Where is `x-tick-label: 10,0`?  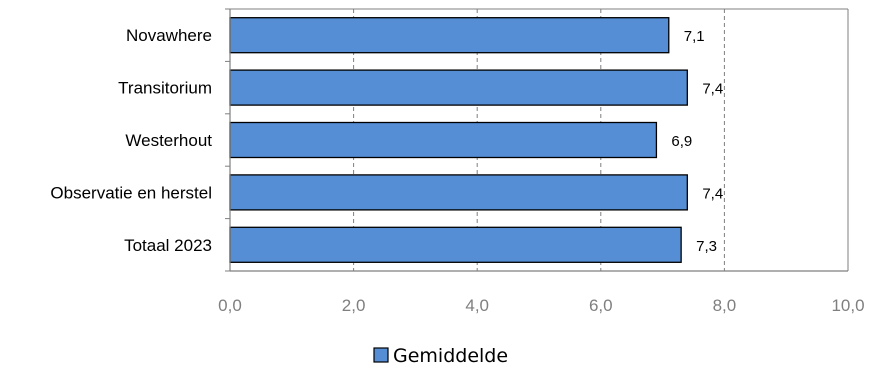 x-tick-label: 10,0 is located at coordinates (847, 305).